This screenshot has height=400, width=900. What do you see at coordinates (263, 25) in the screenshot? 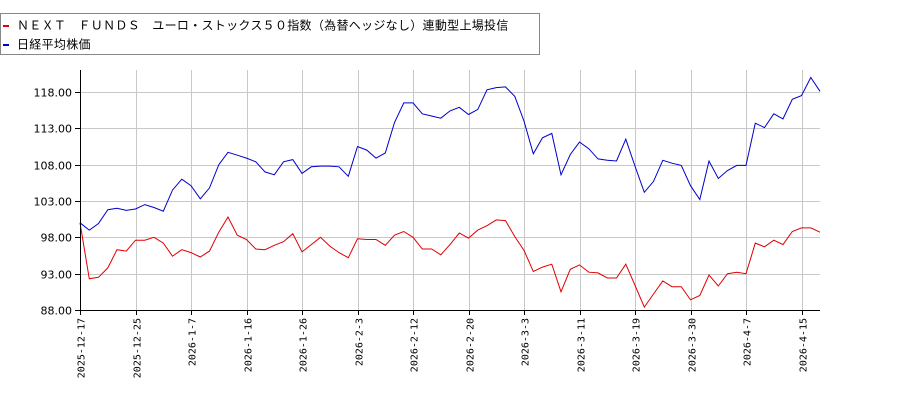
I see `legend-label: ＮＥＸＴ ＦＵＮＤＳ ユーロ・ストックス５０指数（為替ヘッジなし）連動型上場投信` at bounding box center [263, 25].